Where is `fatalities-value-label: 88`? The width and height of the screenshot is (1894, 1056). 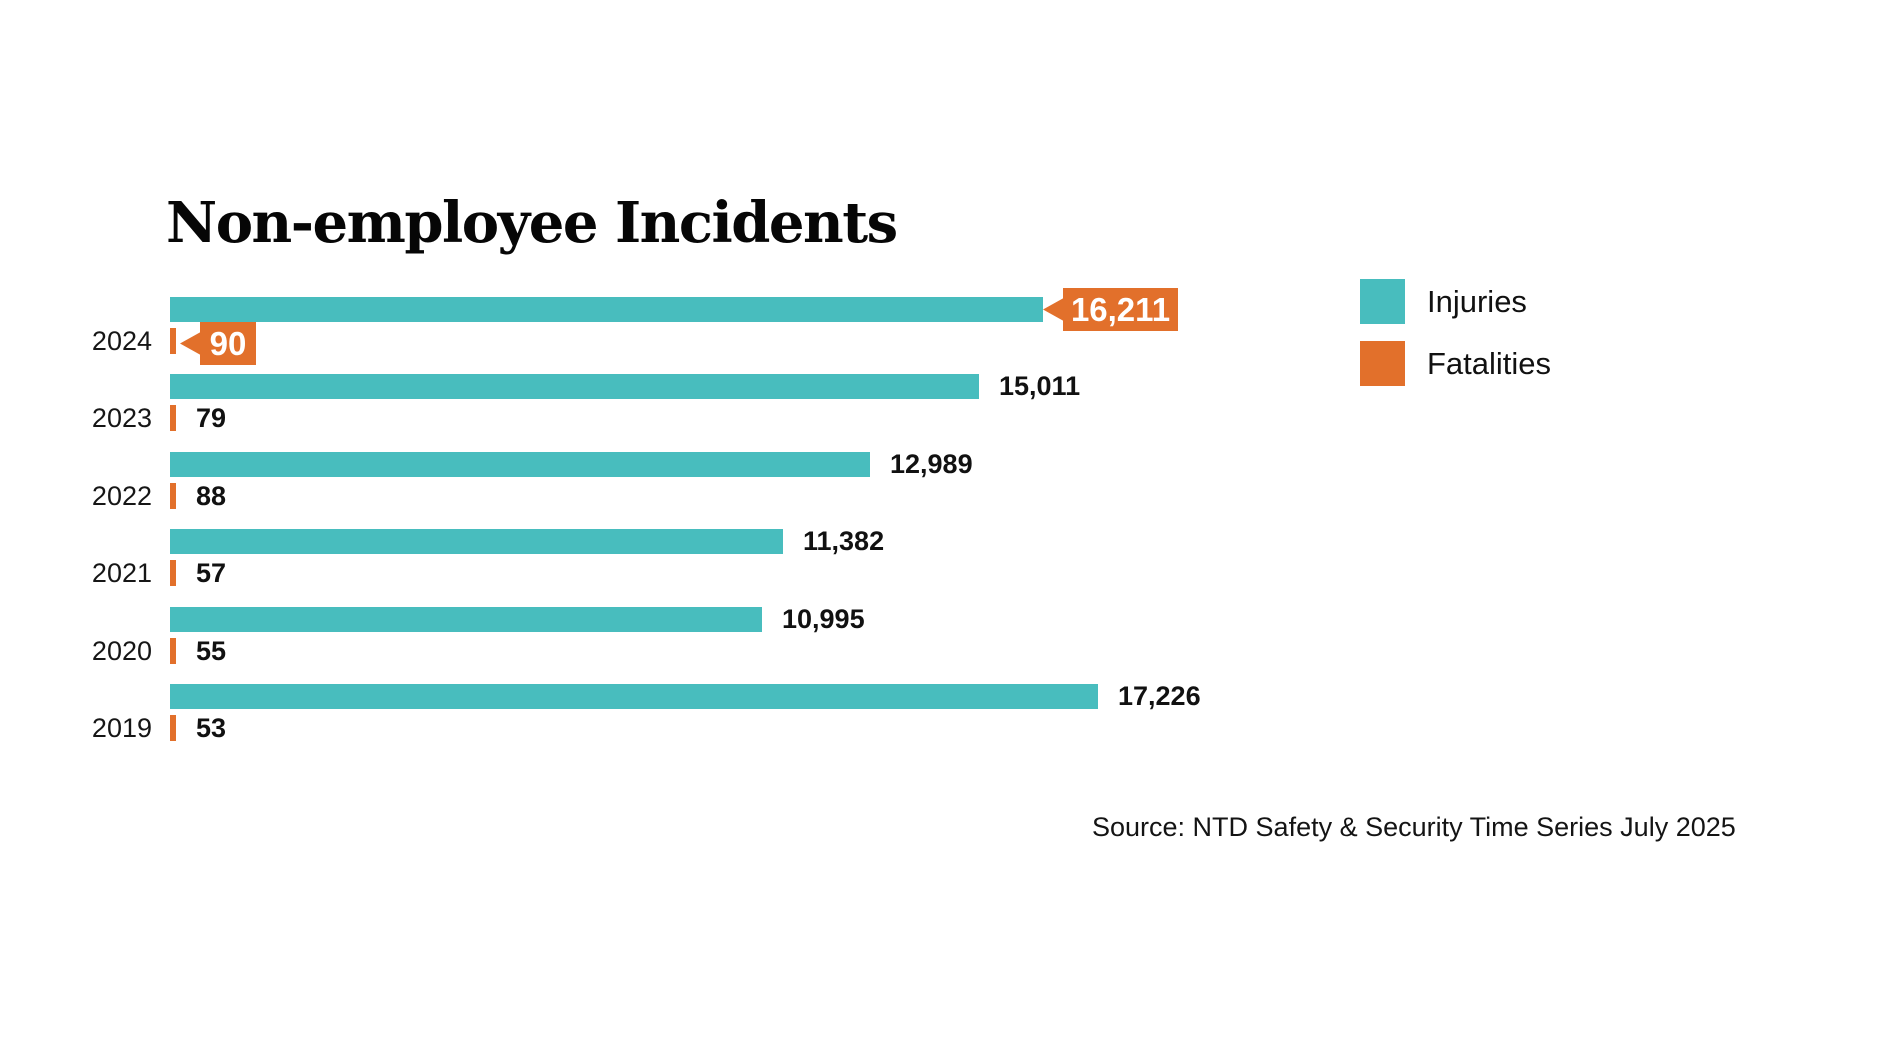
fatalities-value-label: 88 is located at coordinates (211, 496).